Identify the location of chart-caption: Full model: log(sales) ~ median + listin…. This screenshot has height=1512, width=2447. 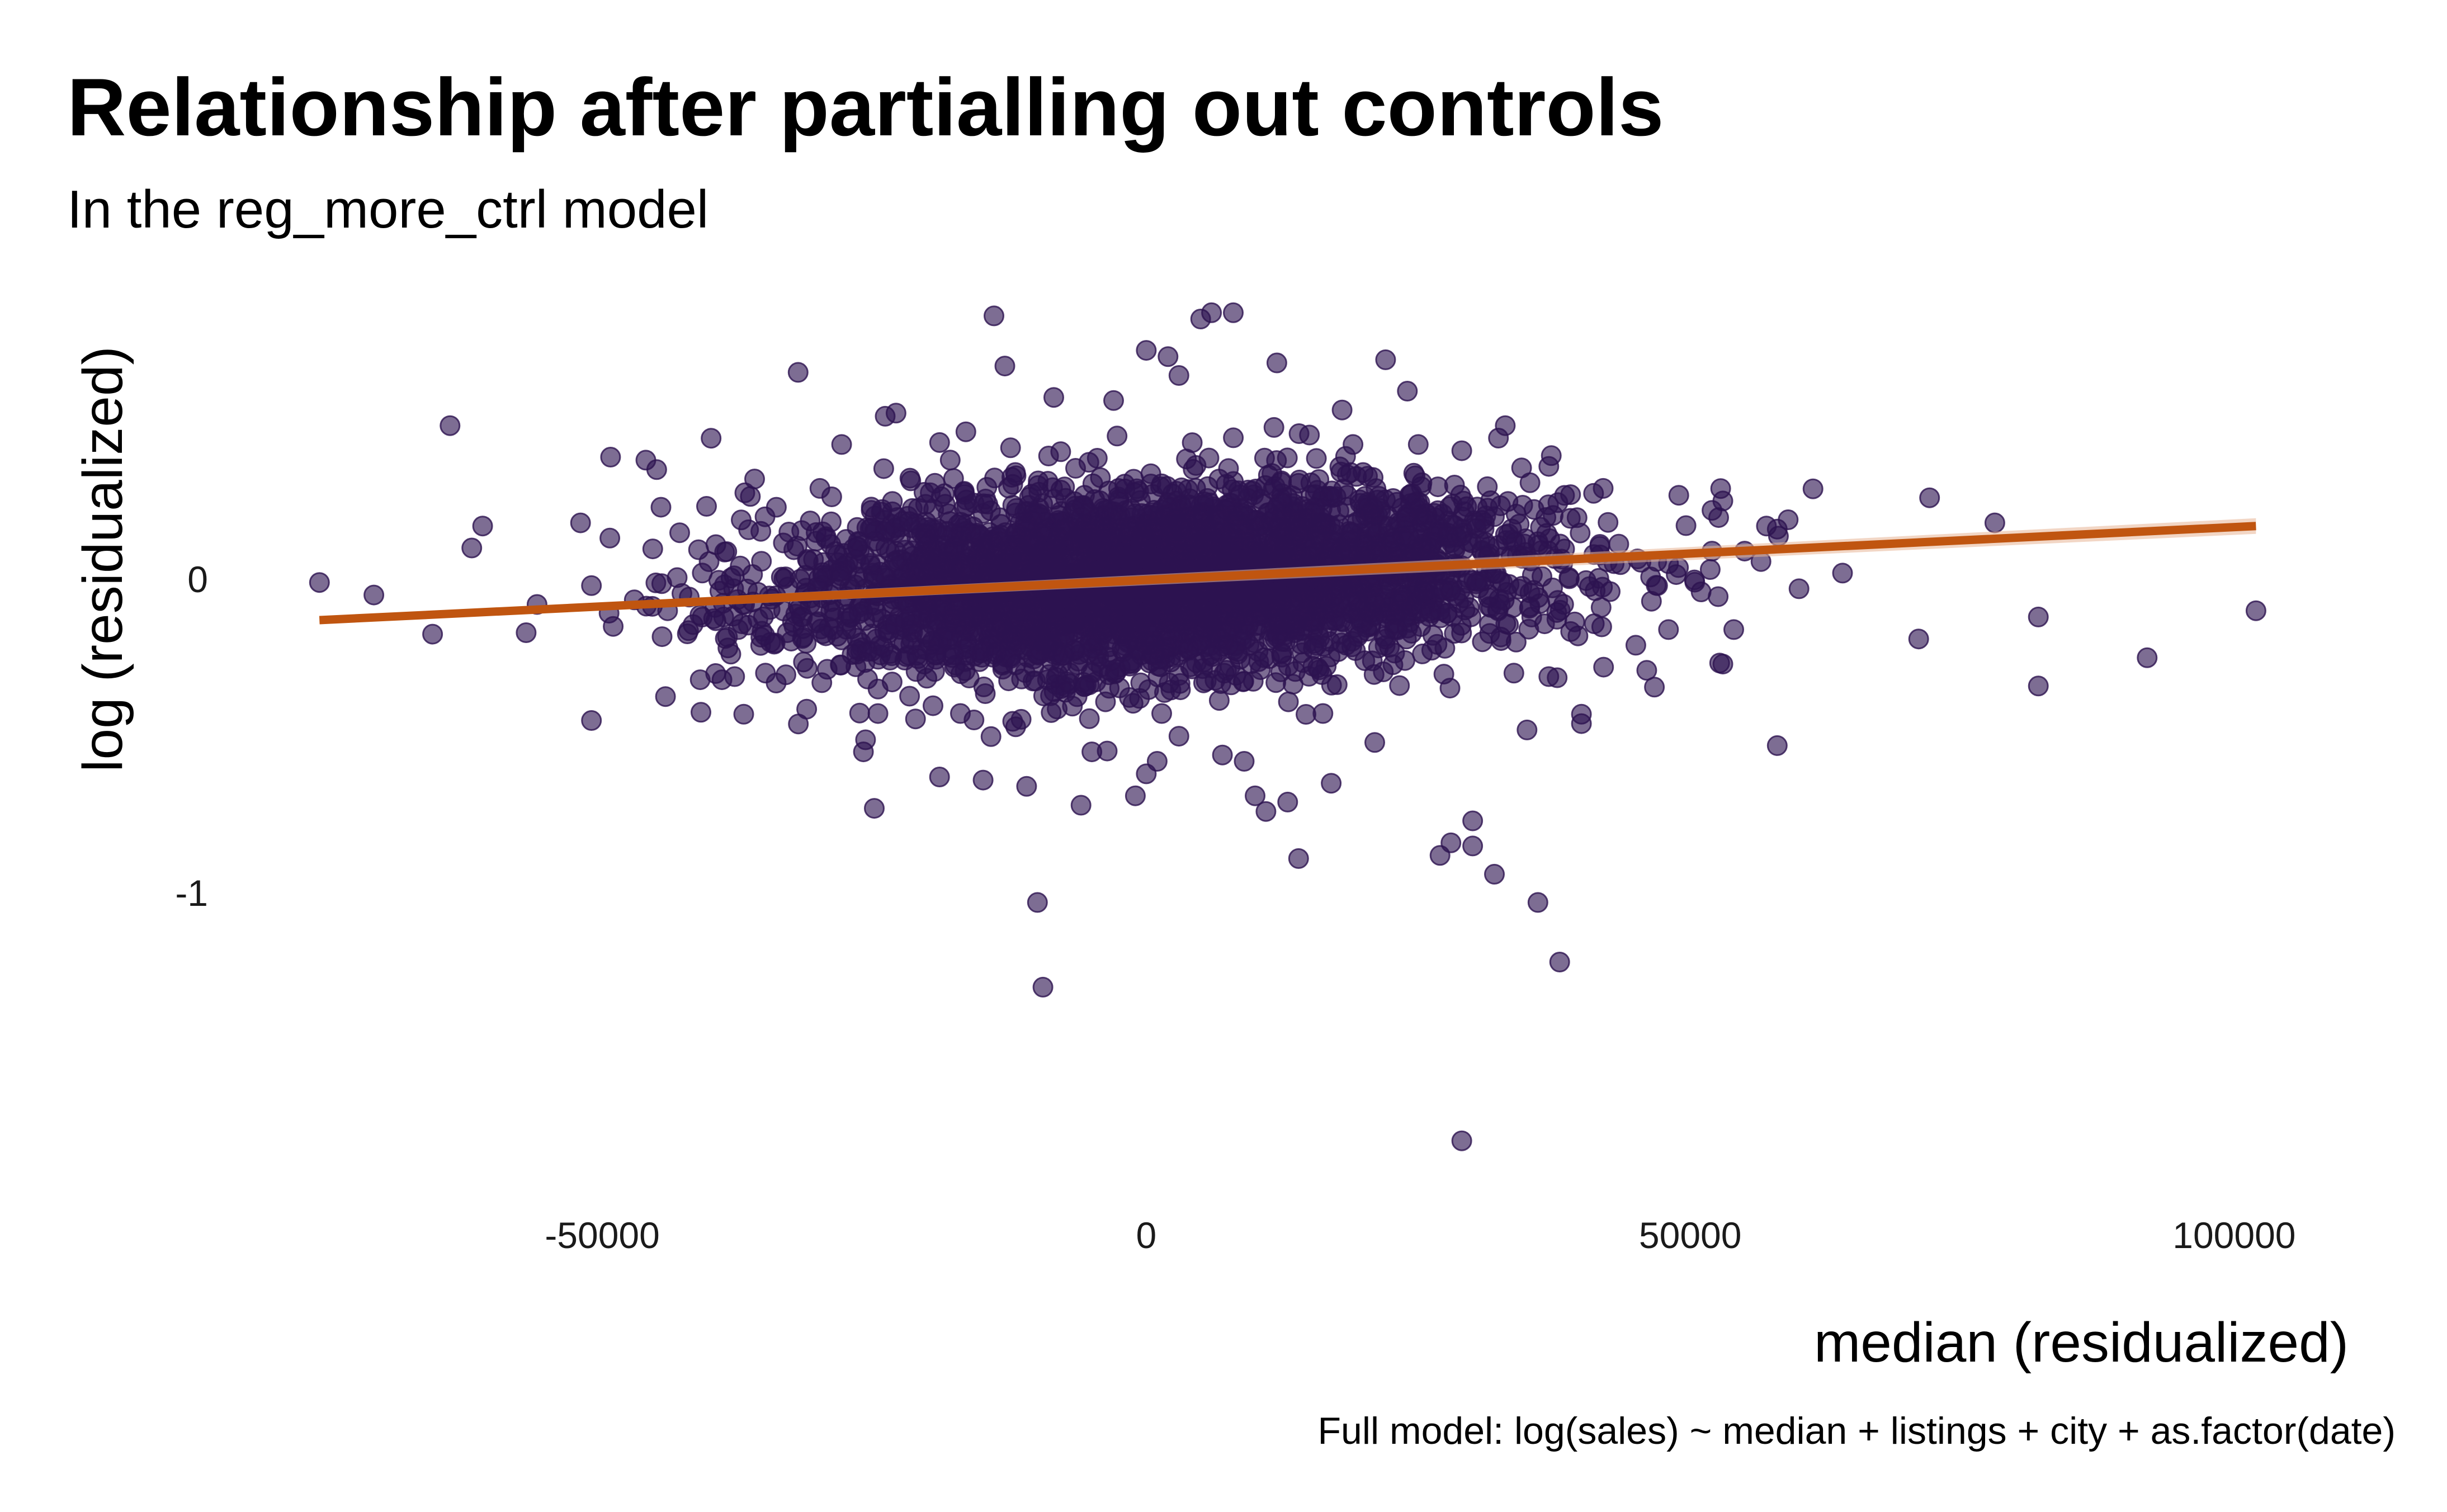
(1857, 1431).